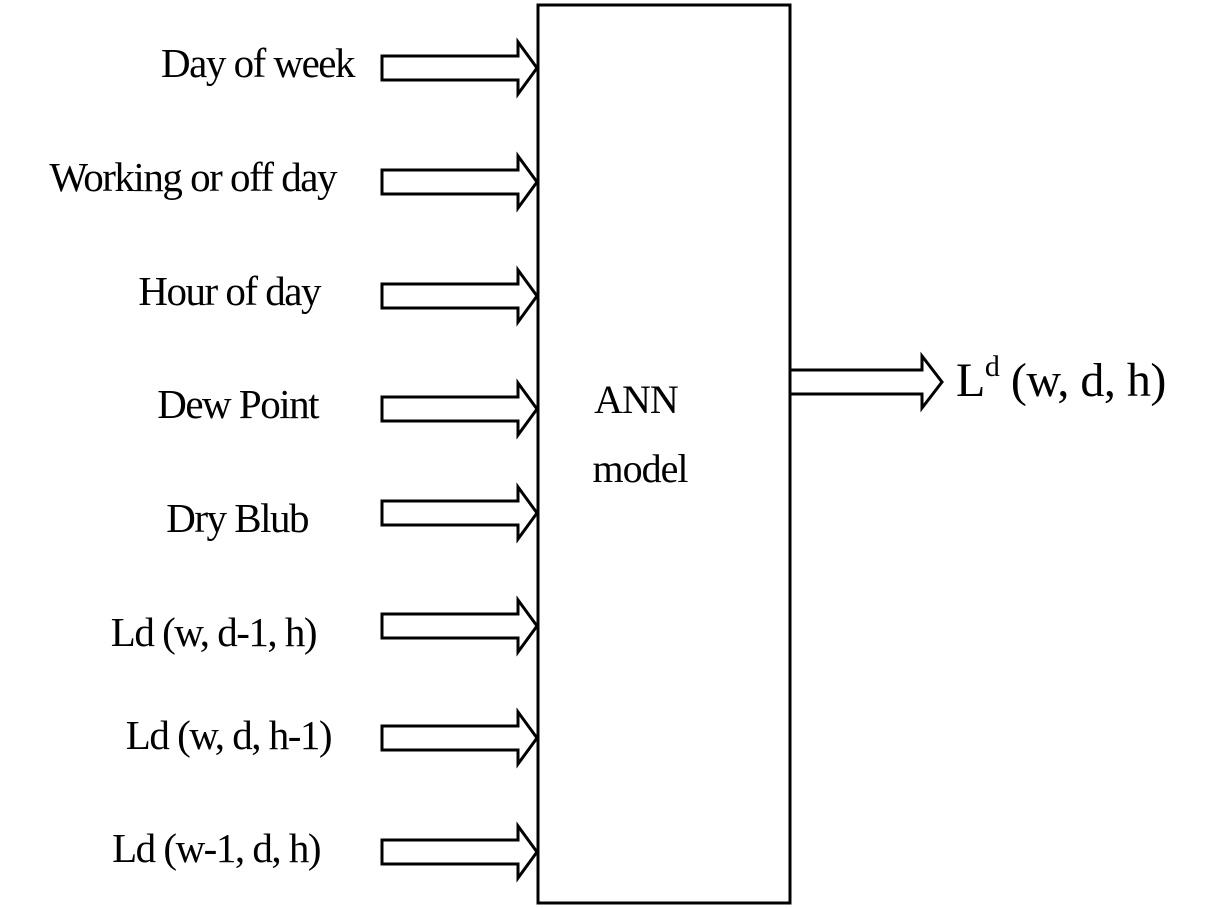 The width and height of the screenshot is (1208, 908). What do you see at coordinates (459, 513) in the screenshot?
I see `input-arrow-dry-blub` at bounding box center [459, 513].